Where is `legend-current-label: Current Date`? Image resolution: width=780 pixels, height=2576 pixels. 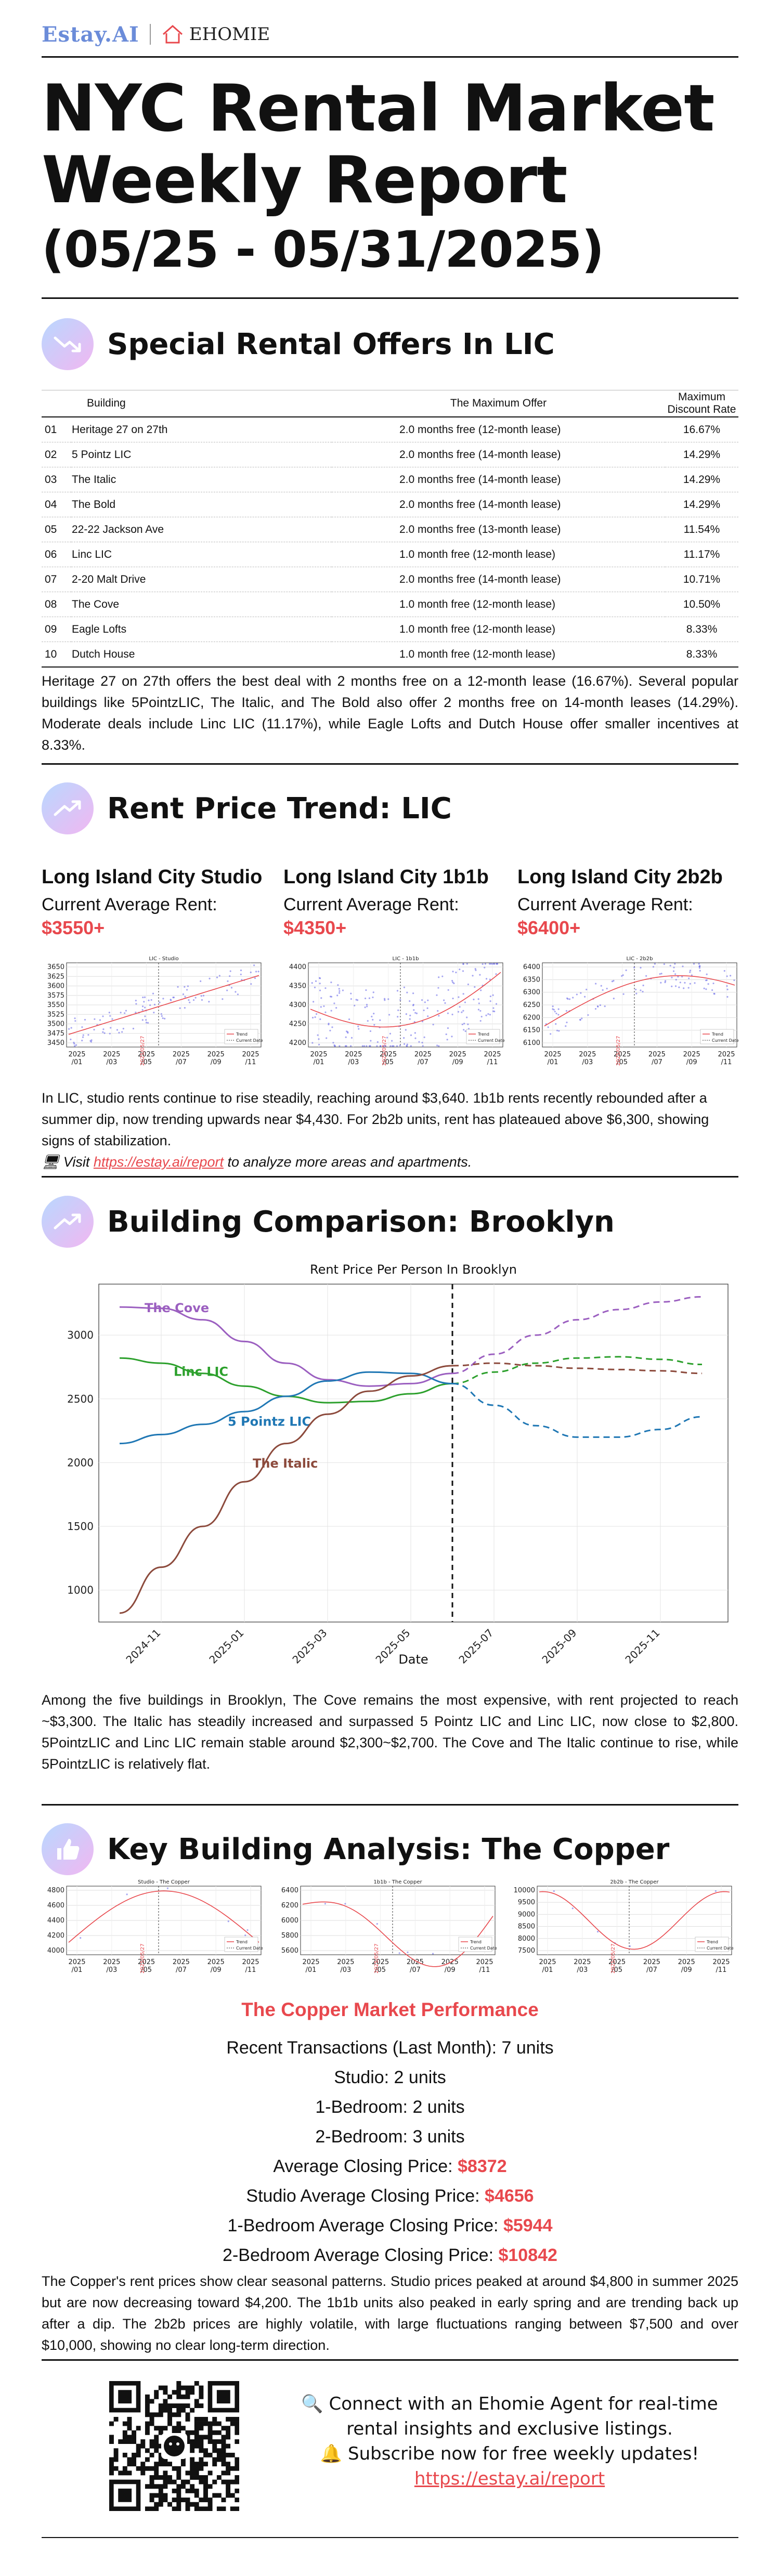 legend-current-label: Current Date is located at coordinates (250, 1040).